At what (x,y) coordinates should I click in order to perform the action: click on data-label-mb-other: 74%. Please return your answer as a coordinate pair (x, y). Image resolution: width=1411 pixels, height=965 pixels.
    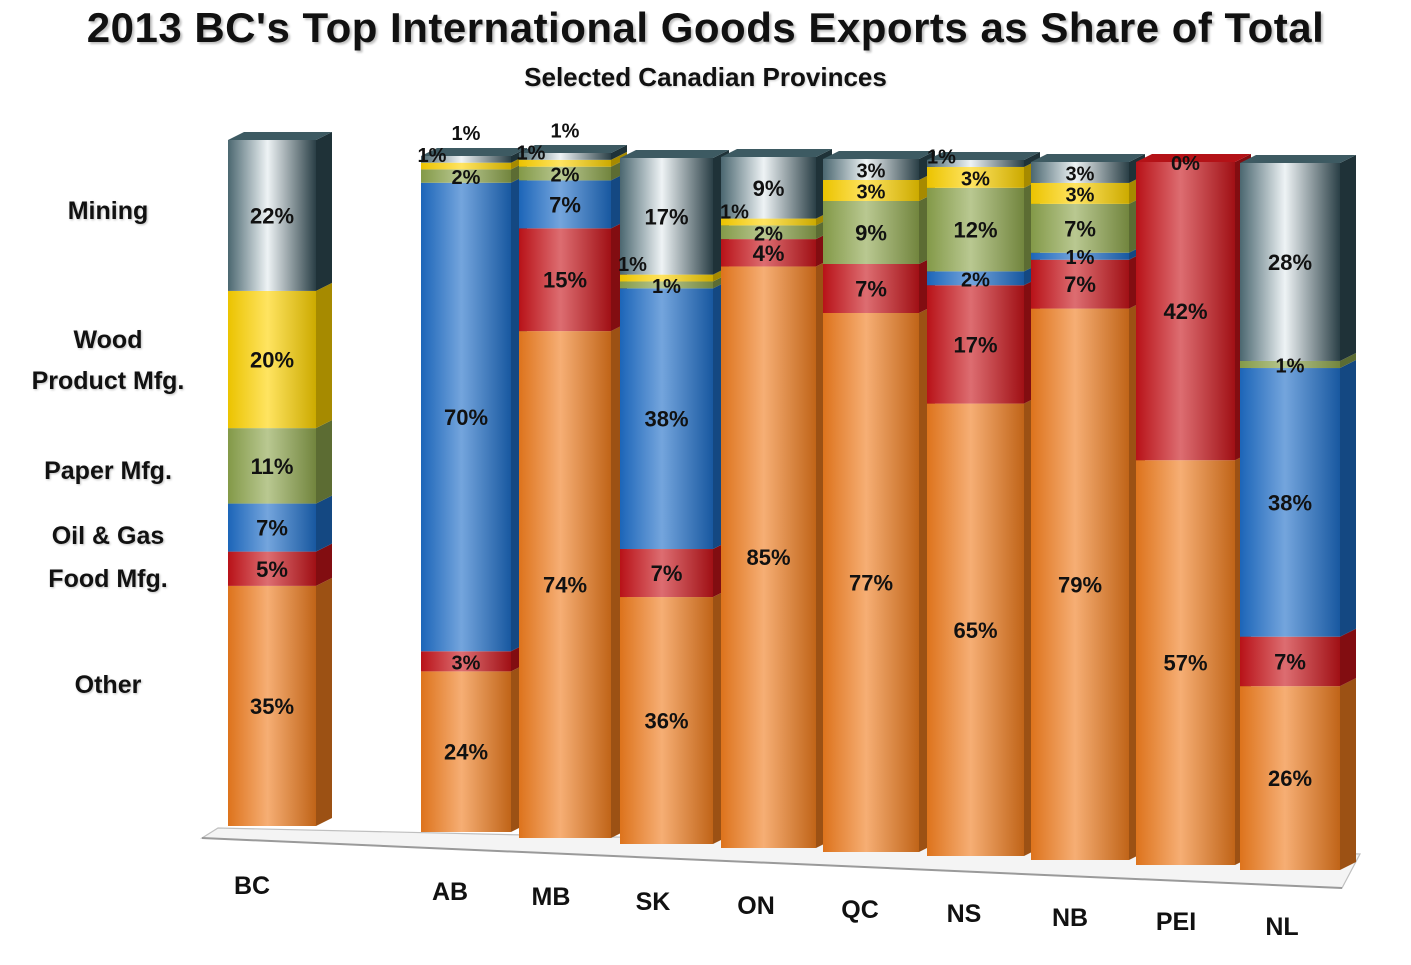
    Looking at the image, I should click on (565, 585).